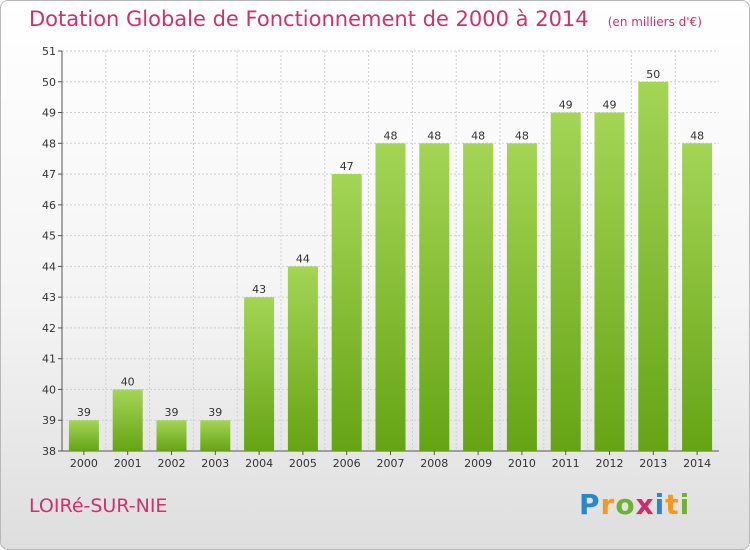  I want to click on x-tick-label: 2005, so click(303, 463).